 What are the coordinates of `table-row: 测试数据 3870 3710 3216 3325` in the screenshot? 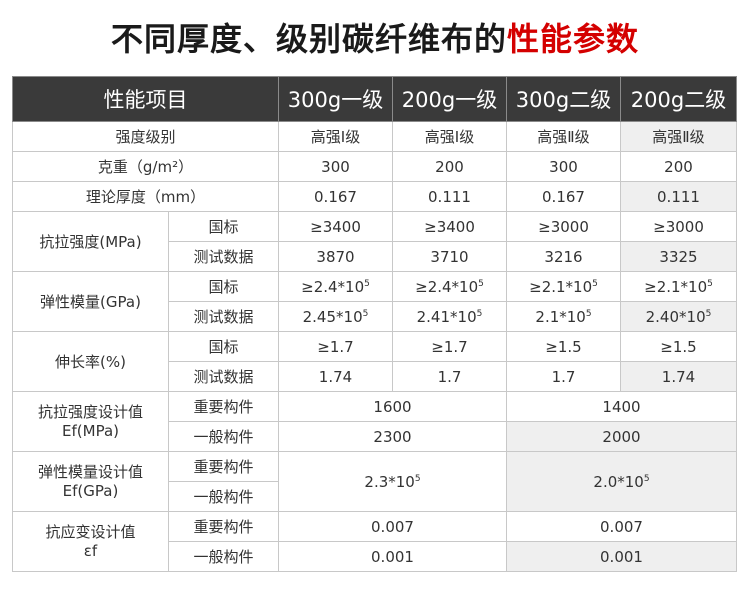 It's located at (375, 256).